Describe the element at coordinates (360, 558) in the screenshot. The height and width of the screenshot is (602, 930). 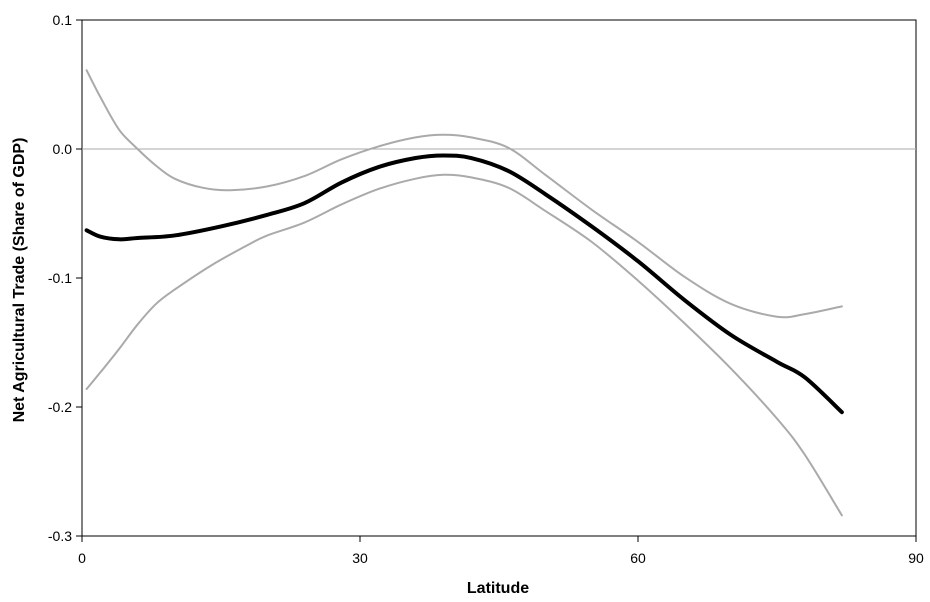
I see `x-tick-label: 30` at that location.